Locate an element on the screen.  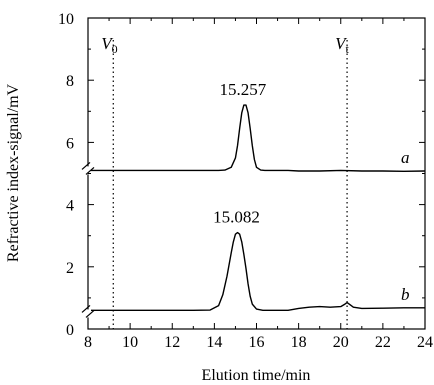
reference-line-label: Vt is located at coordinates (342, 45).